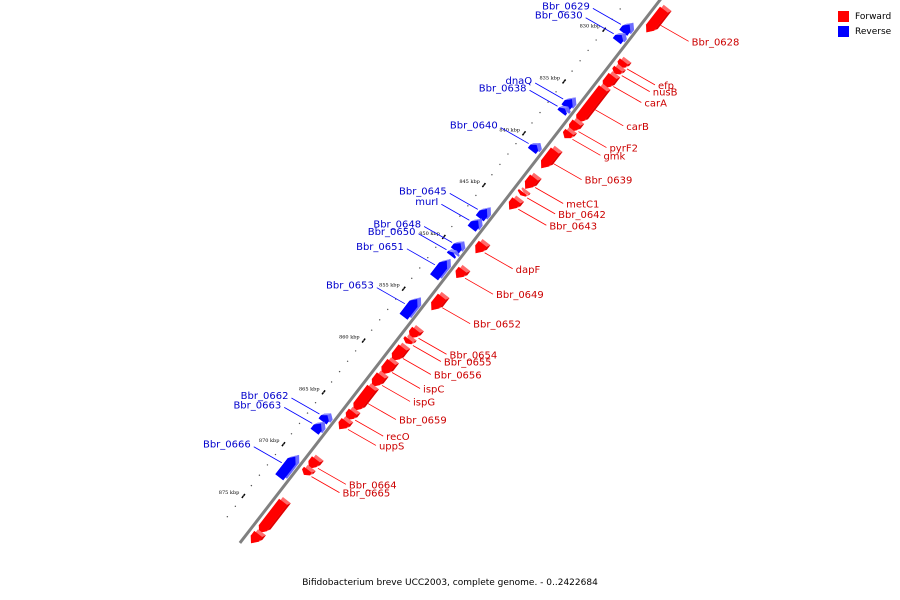  What do you see at coordinates (309, 389) in the screenshot?
I see `scale-tick-label: 865 kbp` at bounding box center [309, 389].